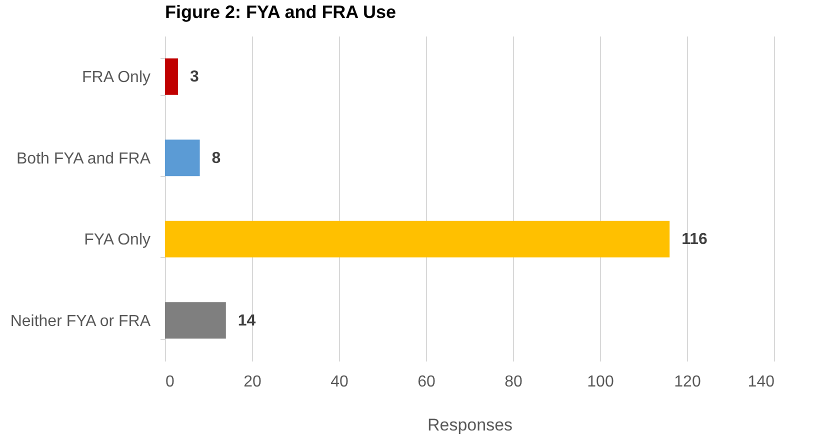  Describe the element at coordinates (761, 382) in the screenshot. I see `x-tick-label: 140` at that location.